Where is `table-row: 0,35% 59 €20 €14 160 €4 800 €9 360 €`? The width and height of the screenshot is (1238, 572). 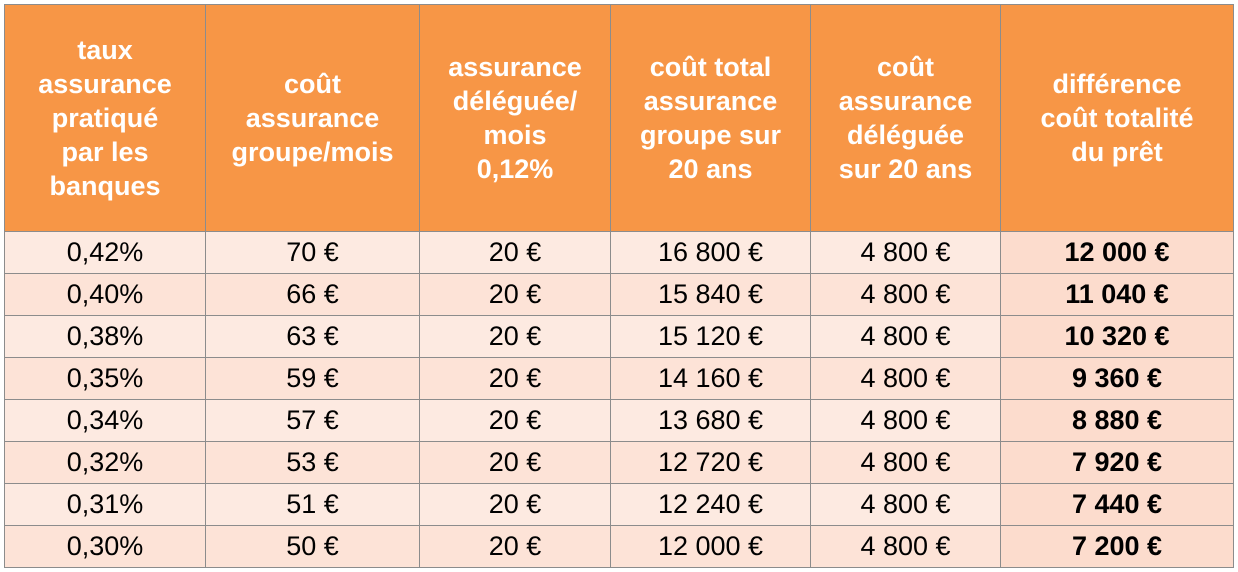
table-row: 0,35% 59 €20 €14 160 €4 800 €9 360 € is located at coordinates (619, 378).